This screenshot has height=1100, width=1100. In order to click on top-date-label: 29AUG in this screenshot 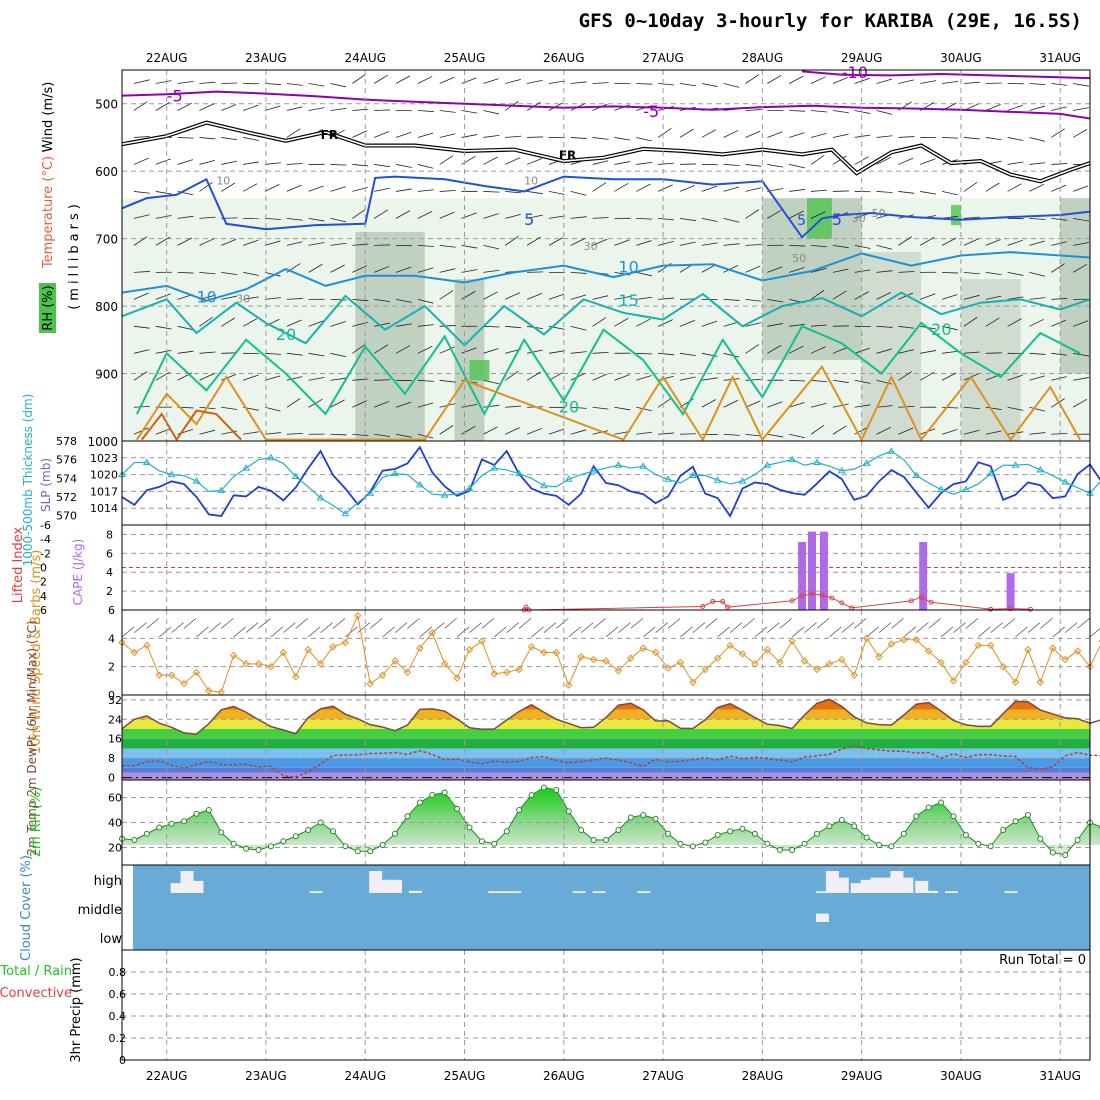, I will do `click(862, 58)`.